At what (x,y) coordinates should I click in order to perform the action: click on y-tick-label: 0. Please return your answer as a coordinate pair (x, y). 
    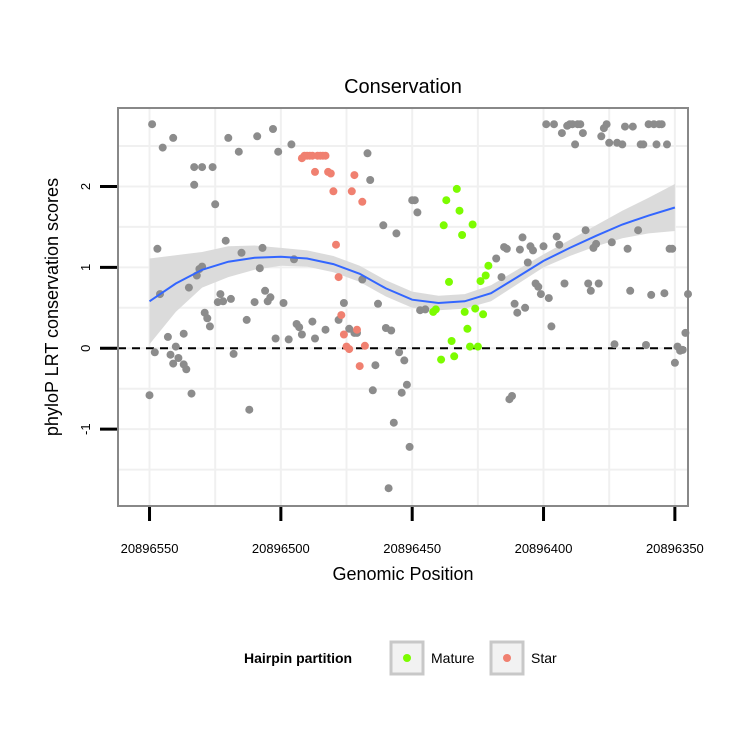
    Looking at the image, I should click on (85, 348).